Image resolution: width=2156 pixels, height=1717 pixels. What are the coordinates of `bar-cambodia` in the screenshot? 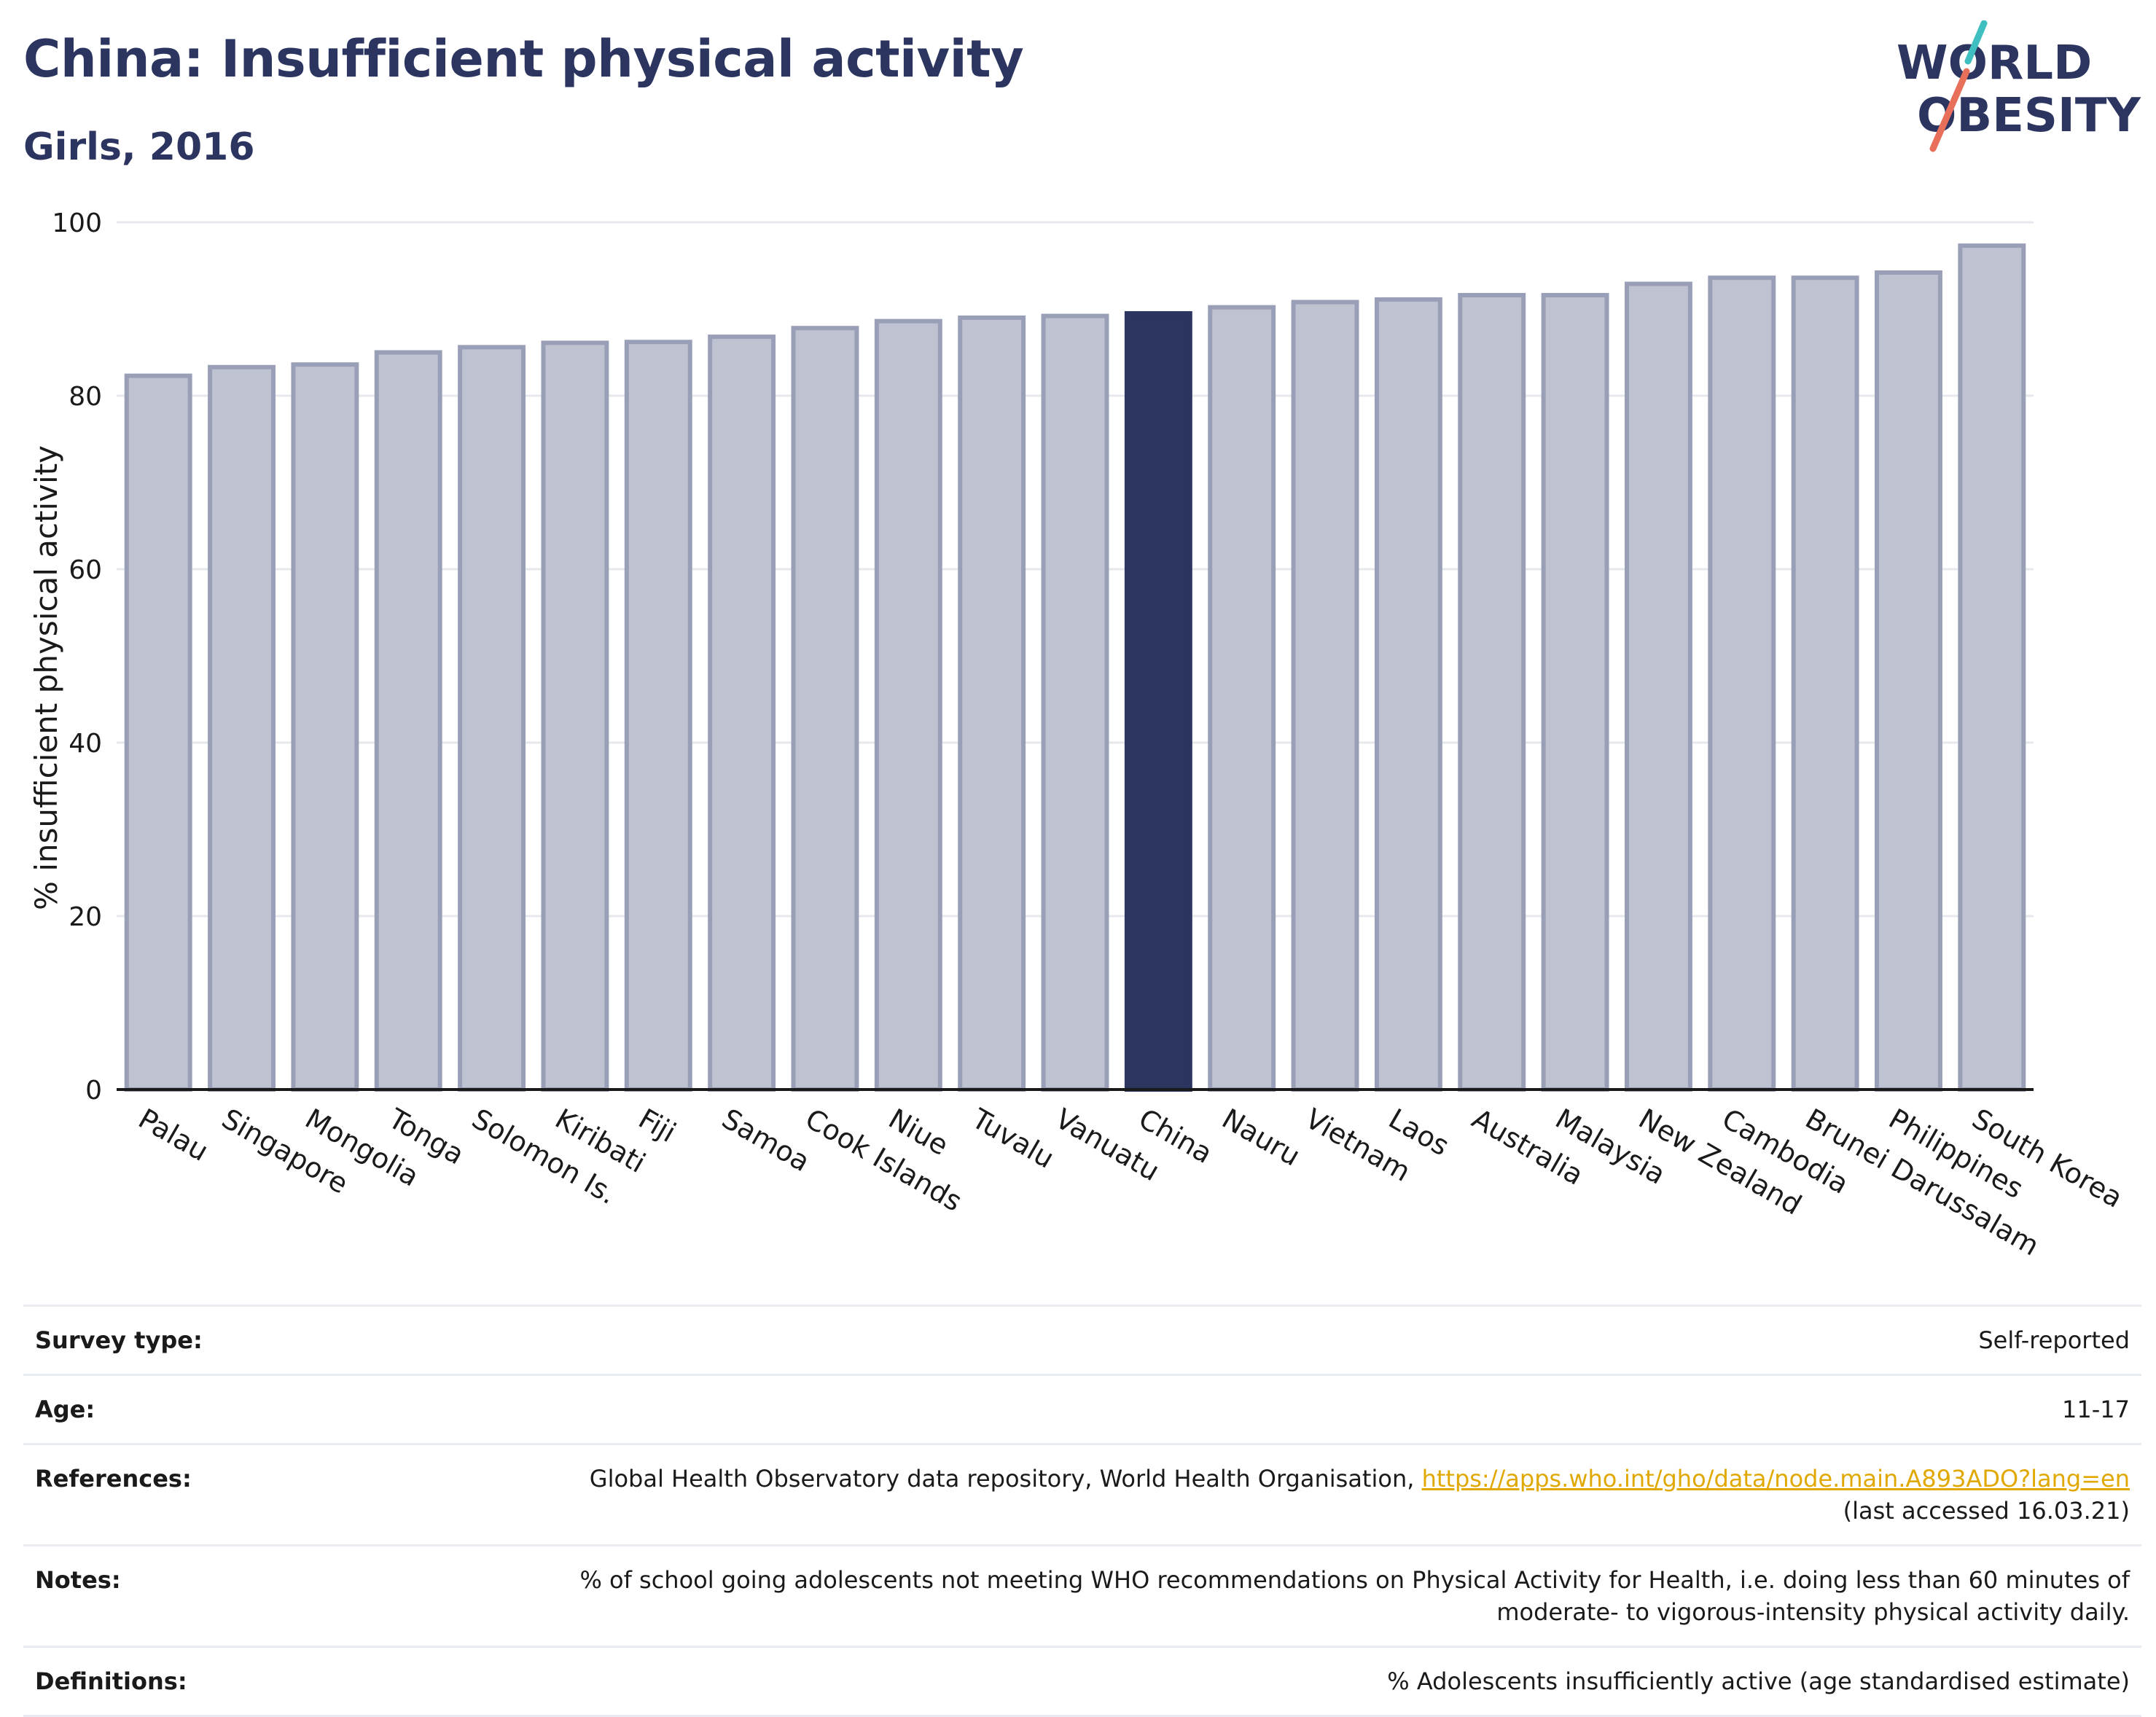 It's located at (1742, 683).